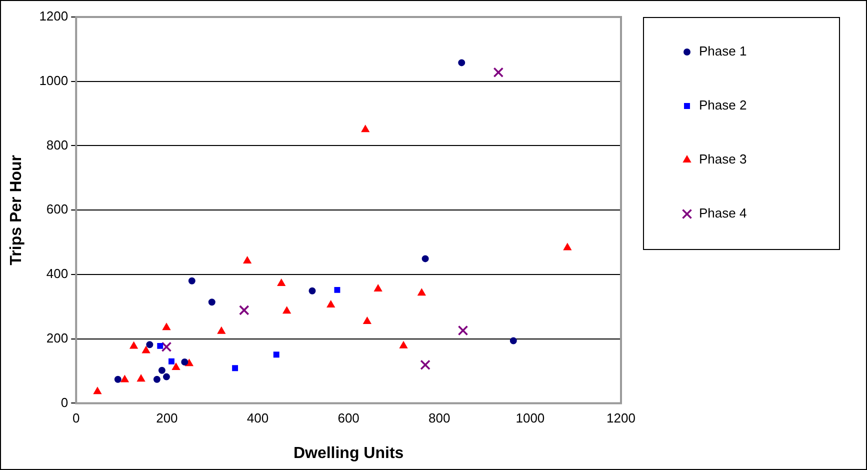 Image resolution: width=867 pixels, height=470 pixels. Describe the element at coordinates (530, 418) in the screenshot. I see `x-tick-label: 1000` at that location.